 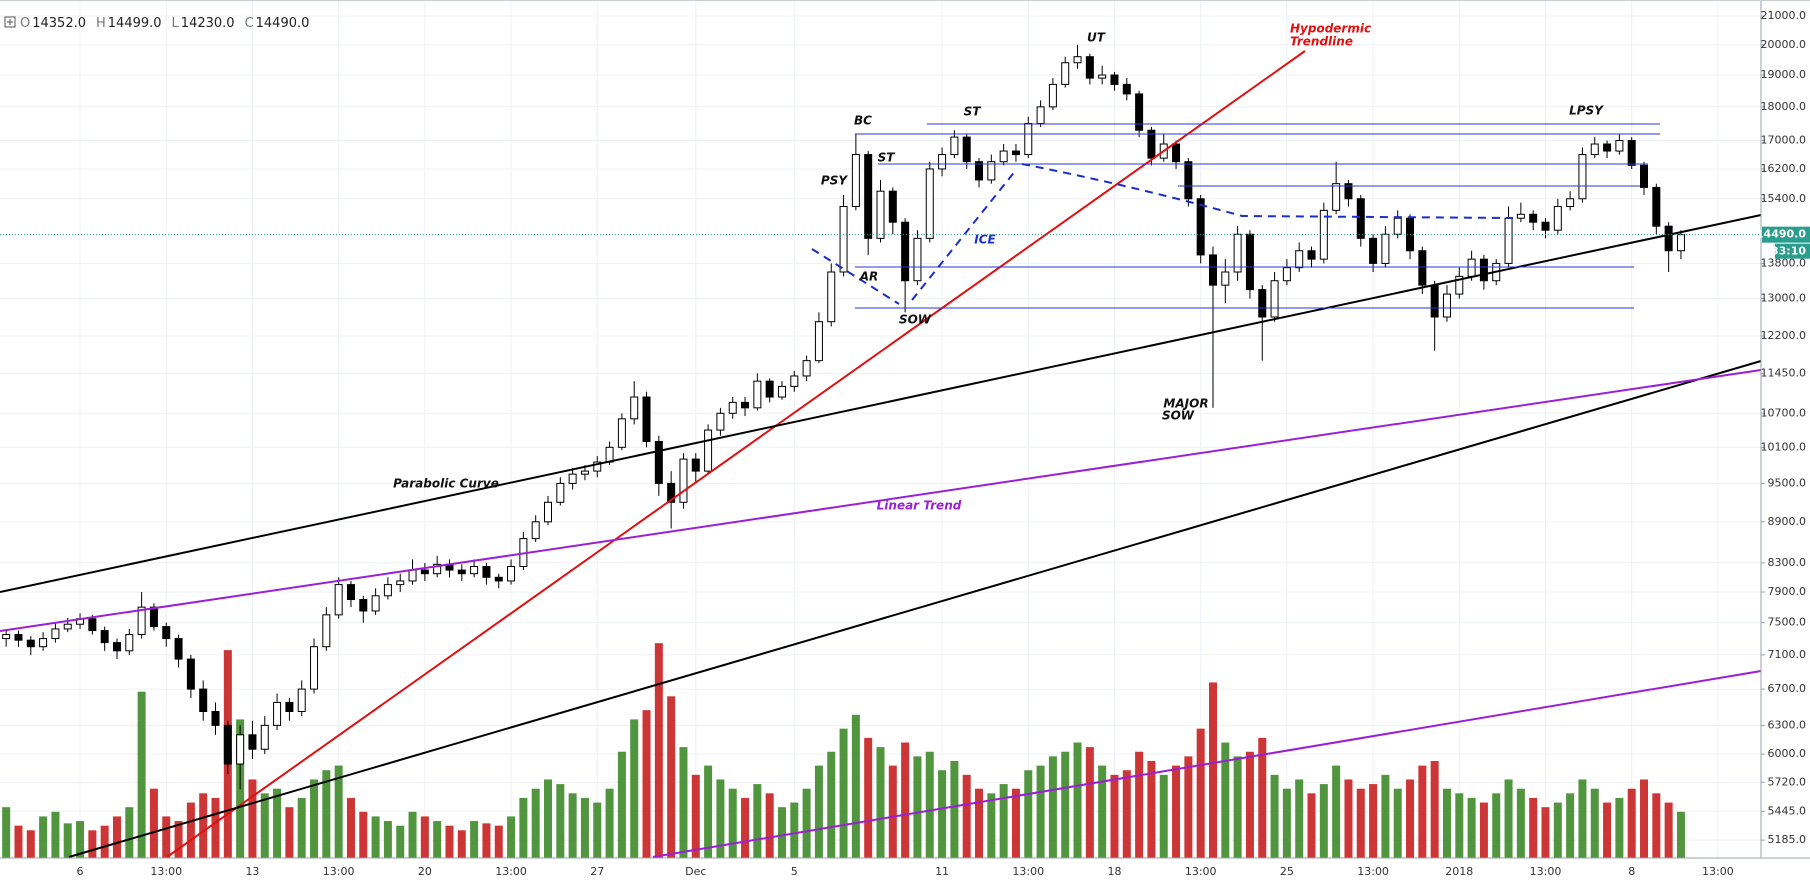 I want to click on ohlc-value: 14490.0, so click(x=283, y=23).